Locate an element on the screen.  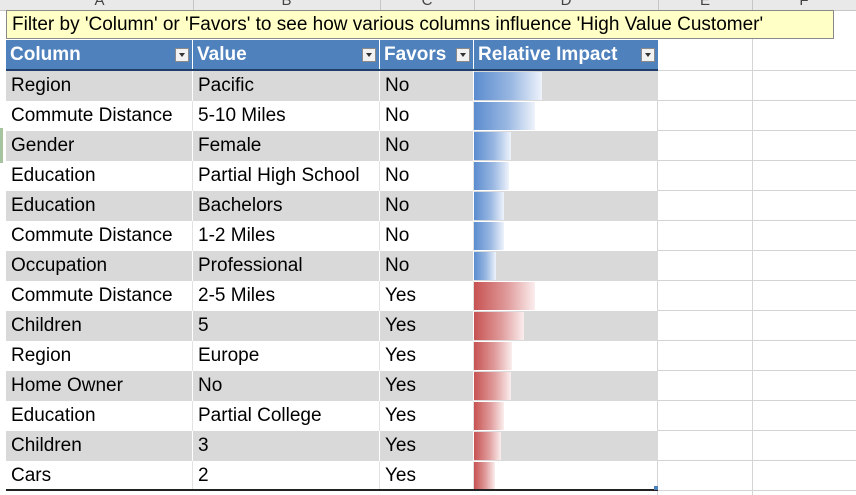
header-value-label: Value is located at coordinates (222, 54).